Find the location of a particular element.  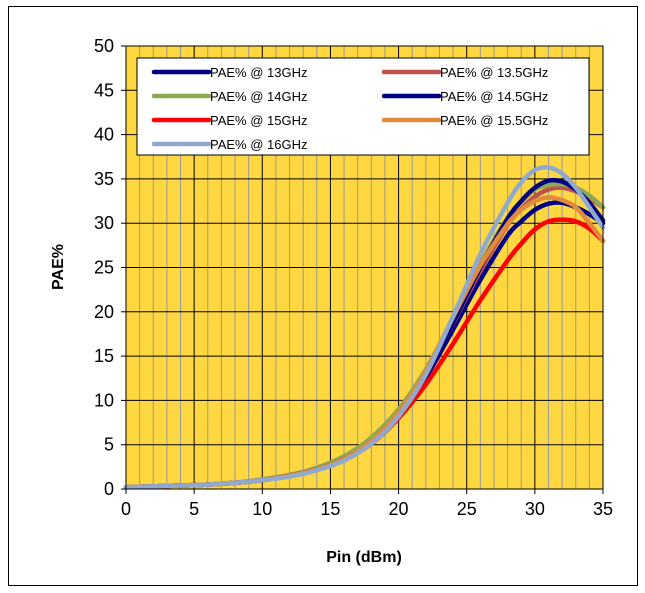

y-tick-label: 40 is located at coordinates (104, 135).